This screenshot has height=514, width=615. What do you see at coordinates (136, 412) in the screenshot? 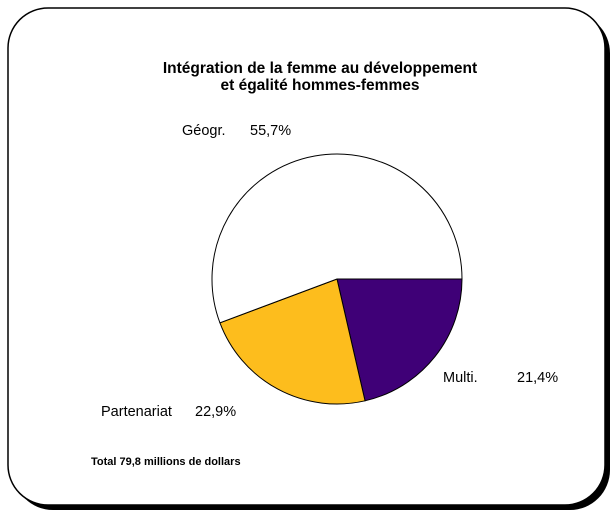
I see `slice-label: Partenariat` at bounding box center [136, 412].